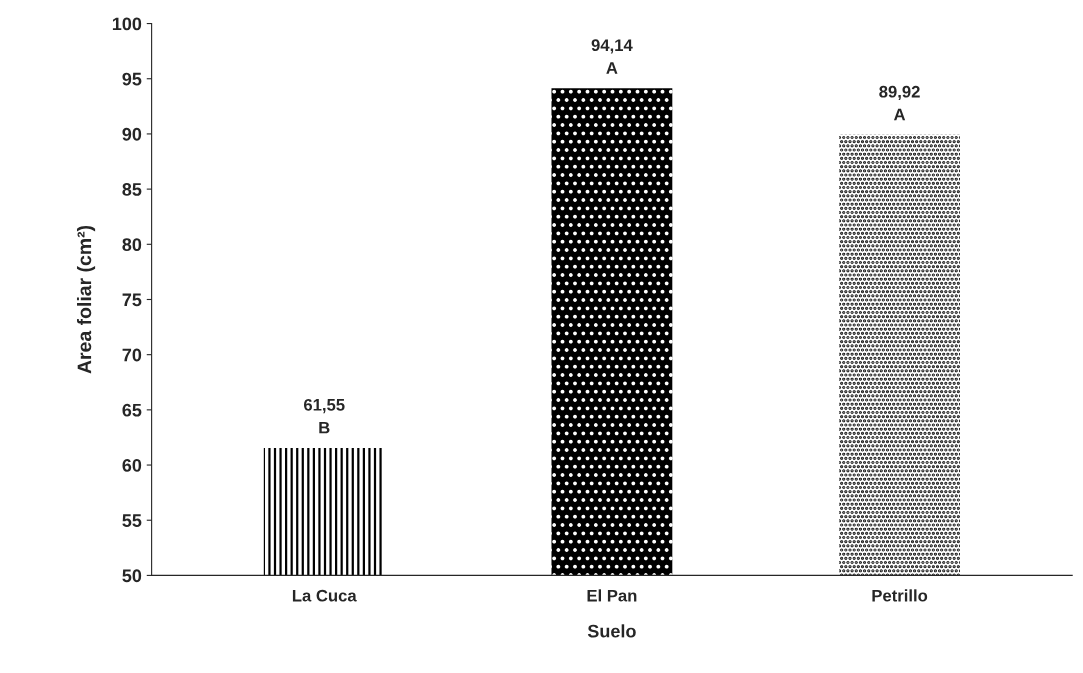  I want to click on y-tick-label: 60, so click(132, 465).